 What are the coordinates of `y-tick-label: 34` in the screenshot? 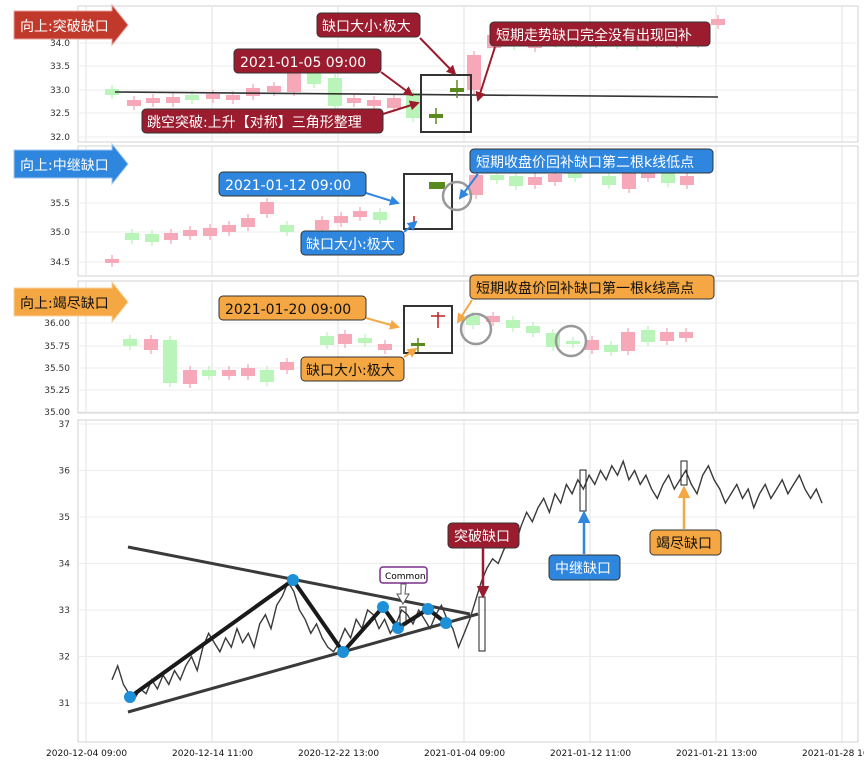 It's located at (65, 565).